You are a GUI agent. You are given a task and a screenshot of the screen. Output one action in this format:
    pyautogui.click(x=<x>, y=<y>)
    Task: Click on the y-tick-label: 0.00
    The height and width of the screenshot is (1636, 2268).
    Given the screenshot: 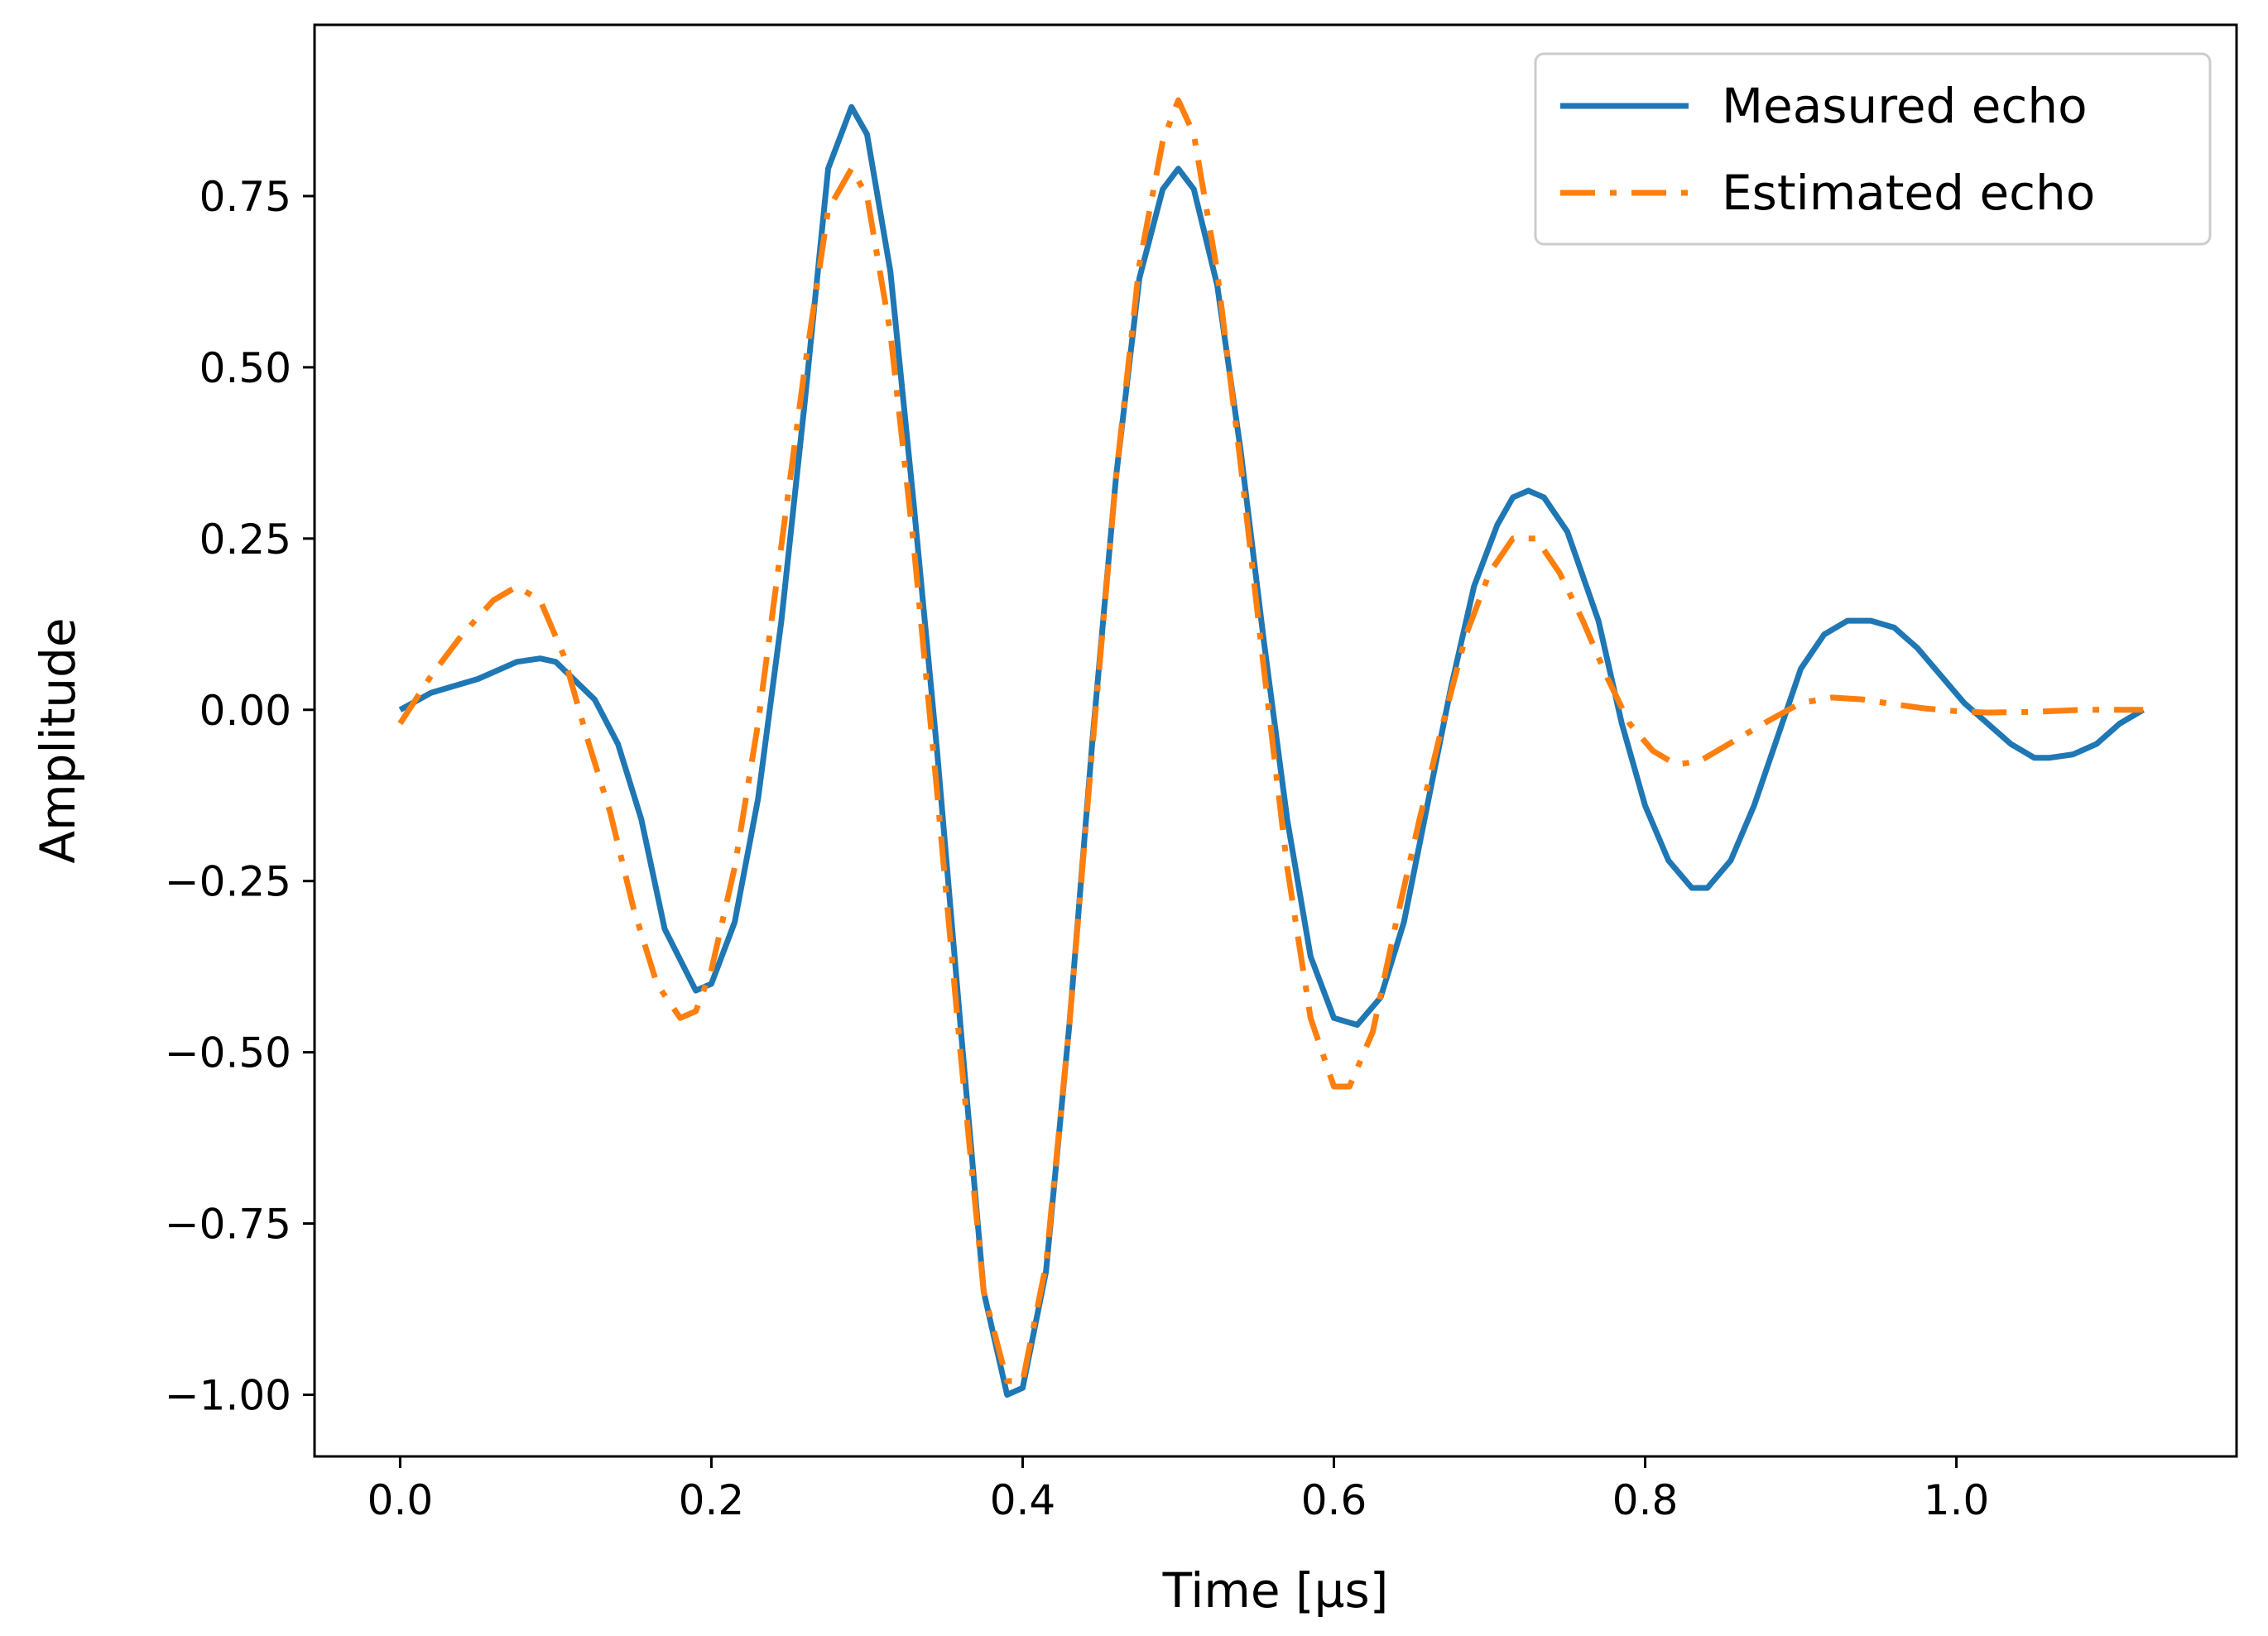 What is the action you would take?
    pyautogui.click(x=245, y=711)
    